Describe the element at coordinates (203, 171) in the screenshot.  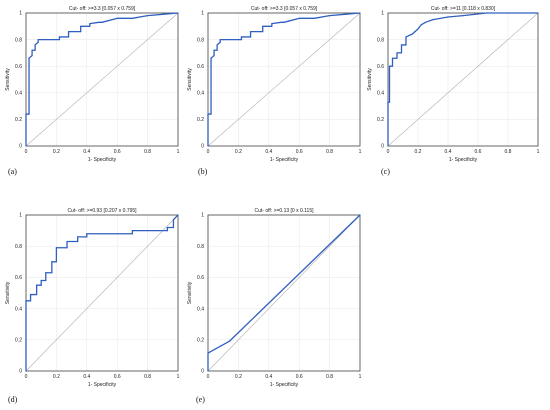
I see `panel-label-b: (b)` at that location.